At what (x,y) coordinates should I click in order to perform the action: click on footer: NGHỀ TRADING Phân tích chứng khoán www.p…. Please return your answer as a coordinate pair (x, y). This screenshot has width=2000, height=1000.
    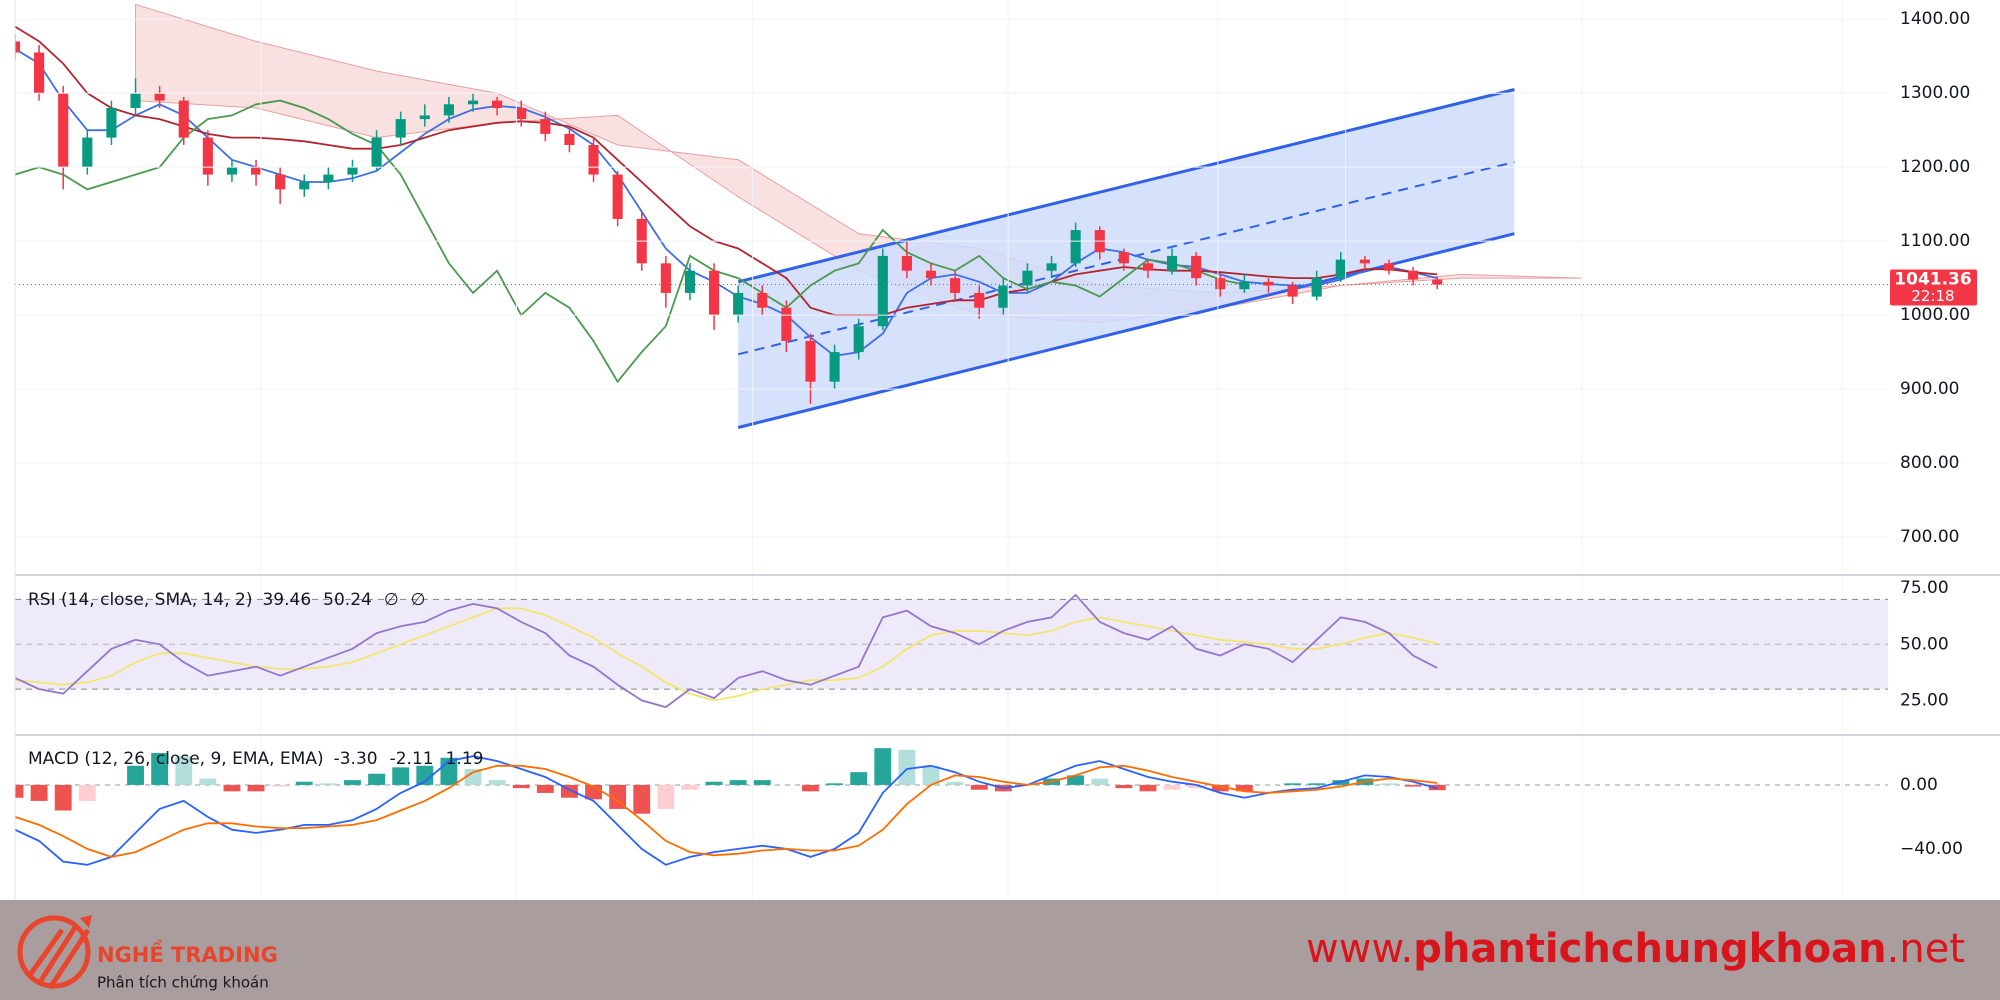
    Looking at the image, I should click on (1000, 950).